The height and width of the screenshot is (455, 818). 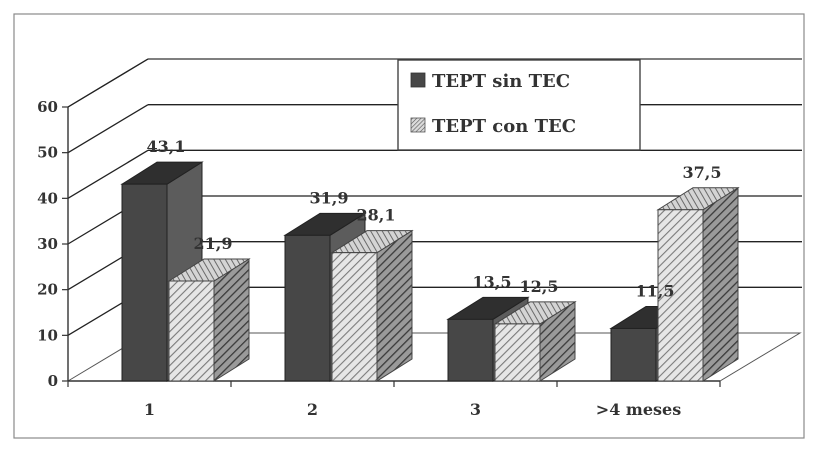 I want to click on legend-label-sin-tec: TEPT sin TEC, so click(x=501, y=81).